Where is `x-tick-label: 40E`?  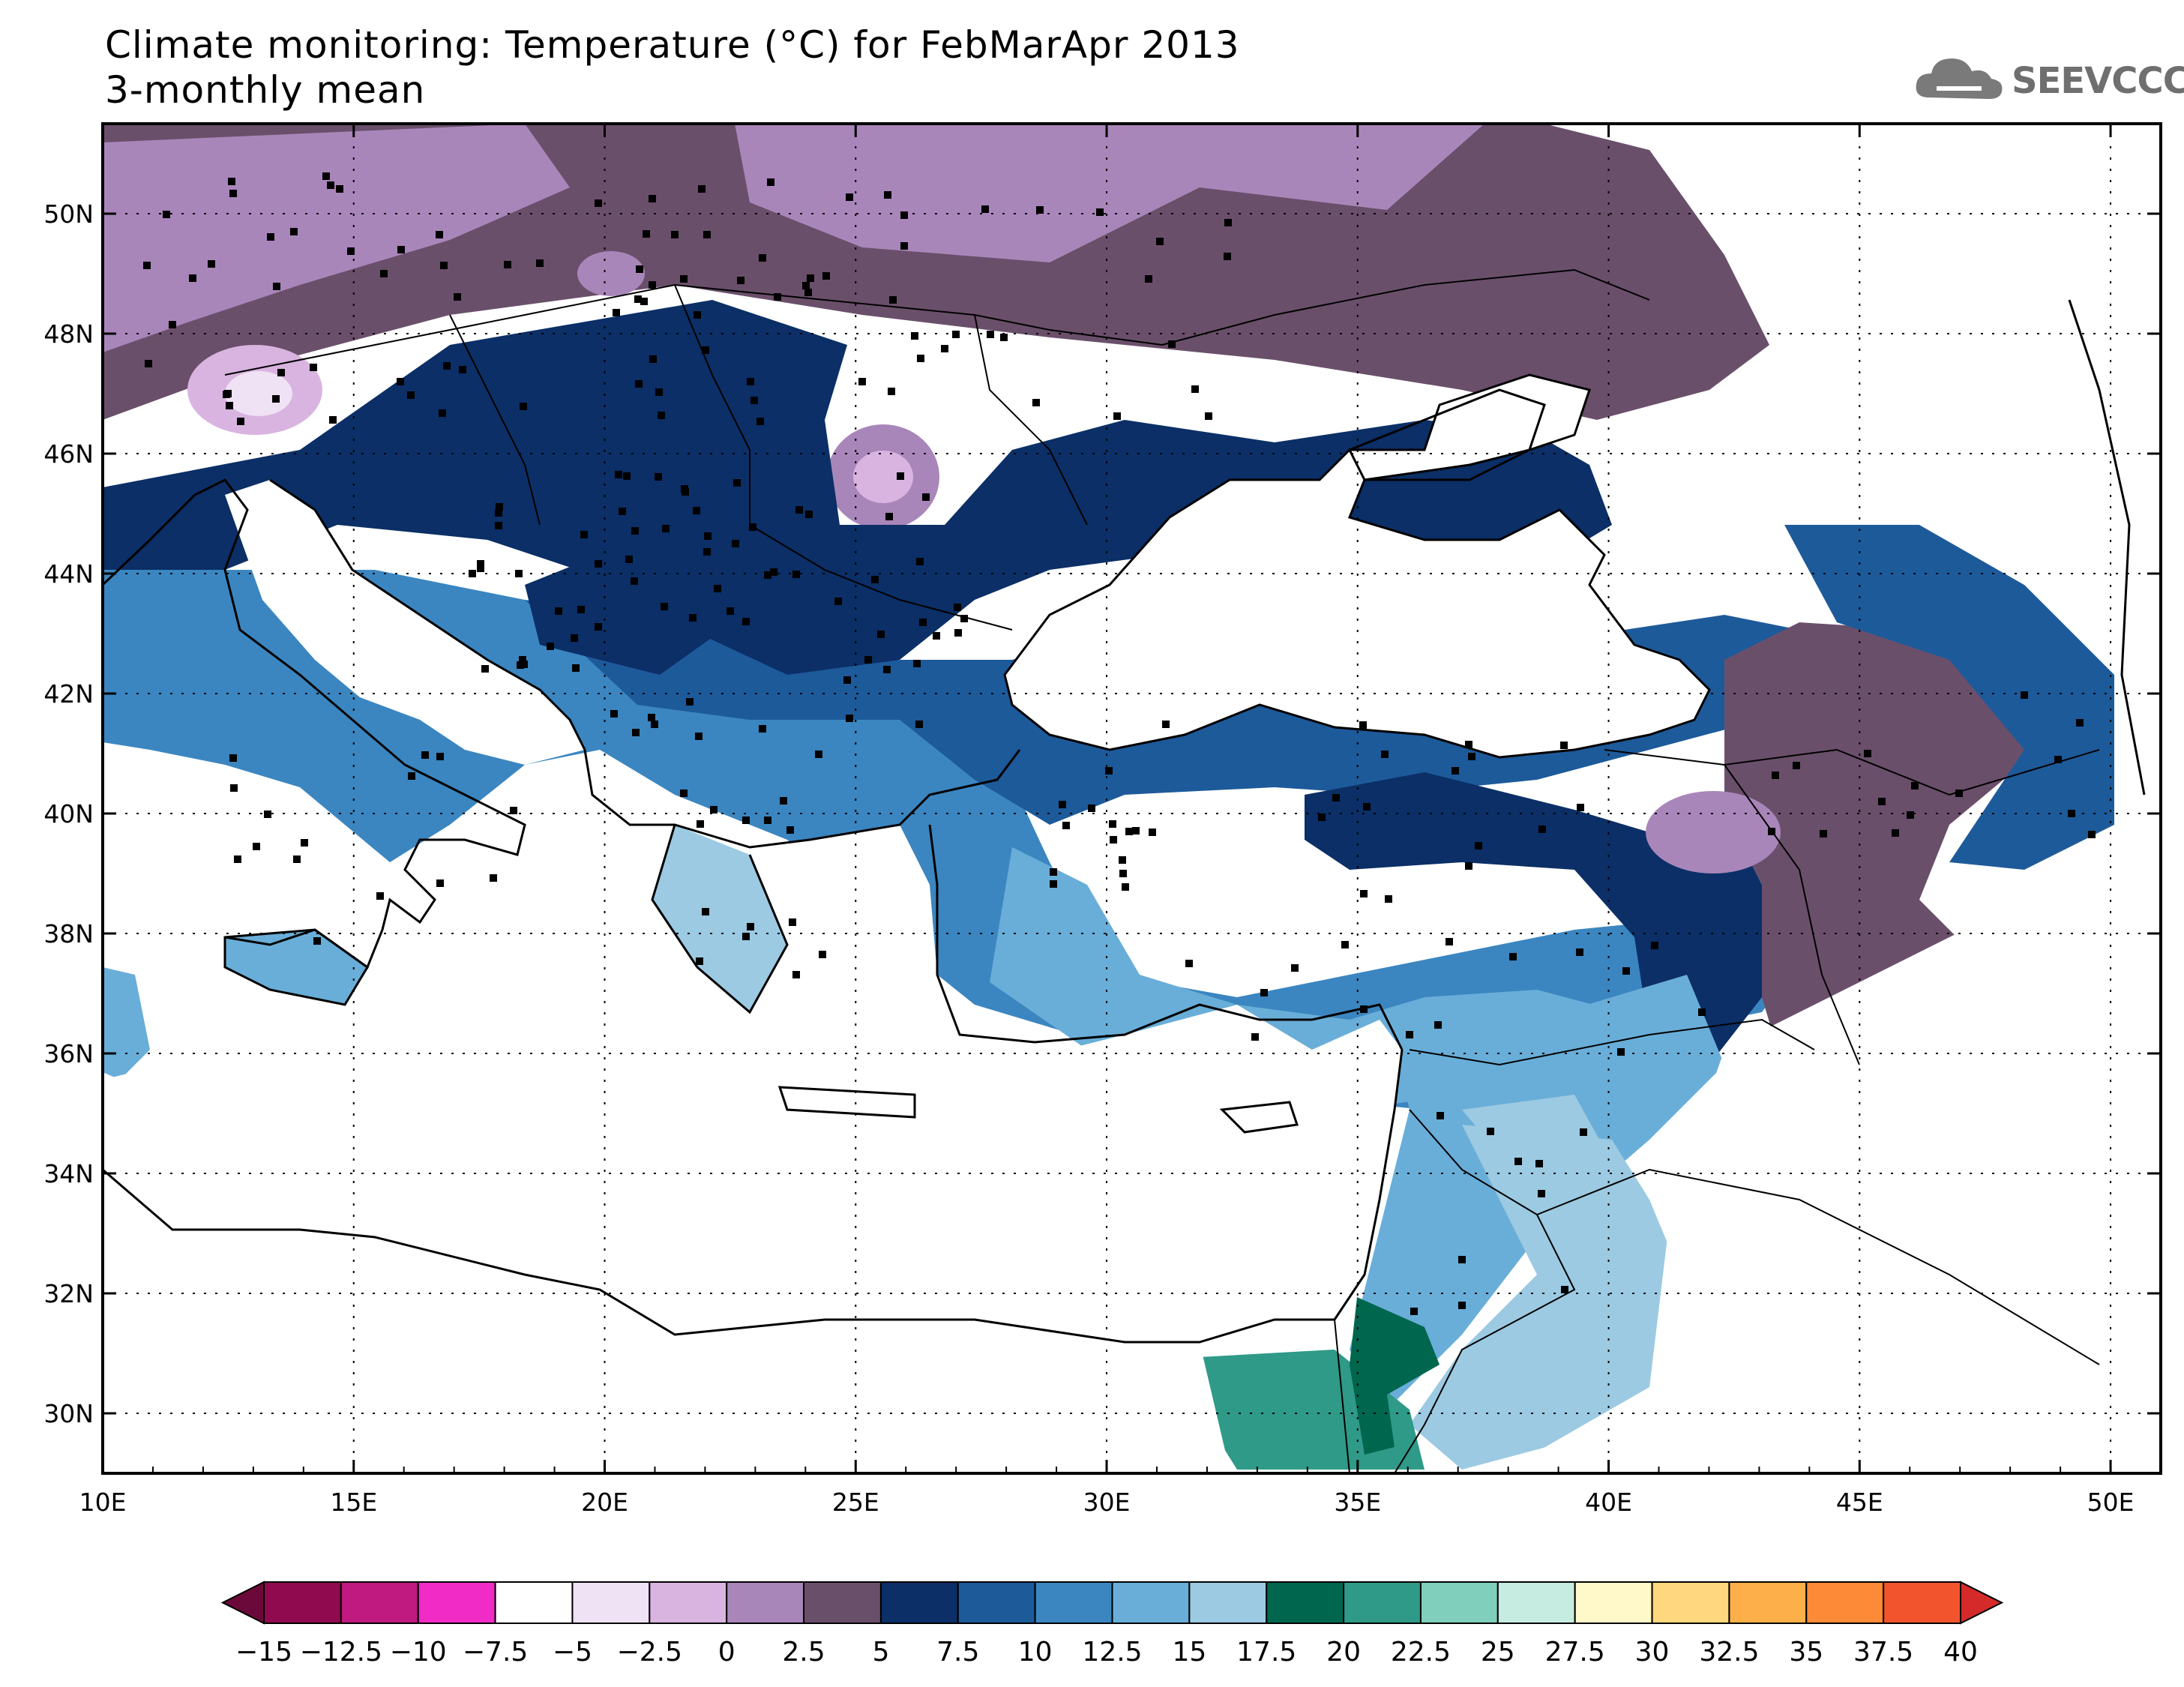
x-tick-label: 40E is located at coordinates (1608, 1502).